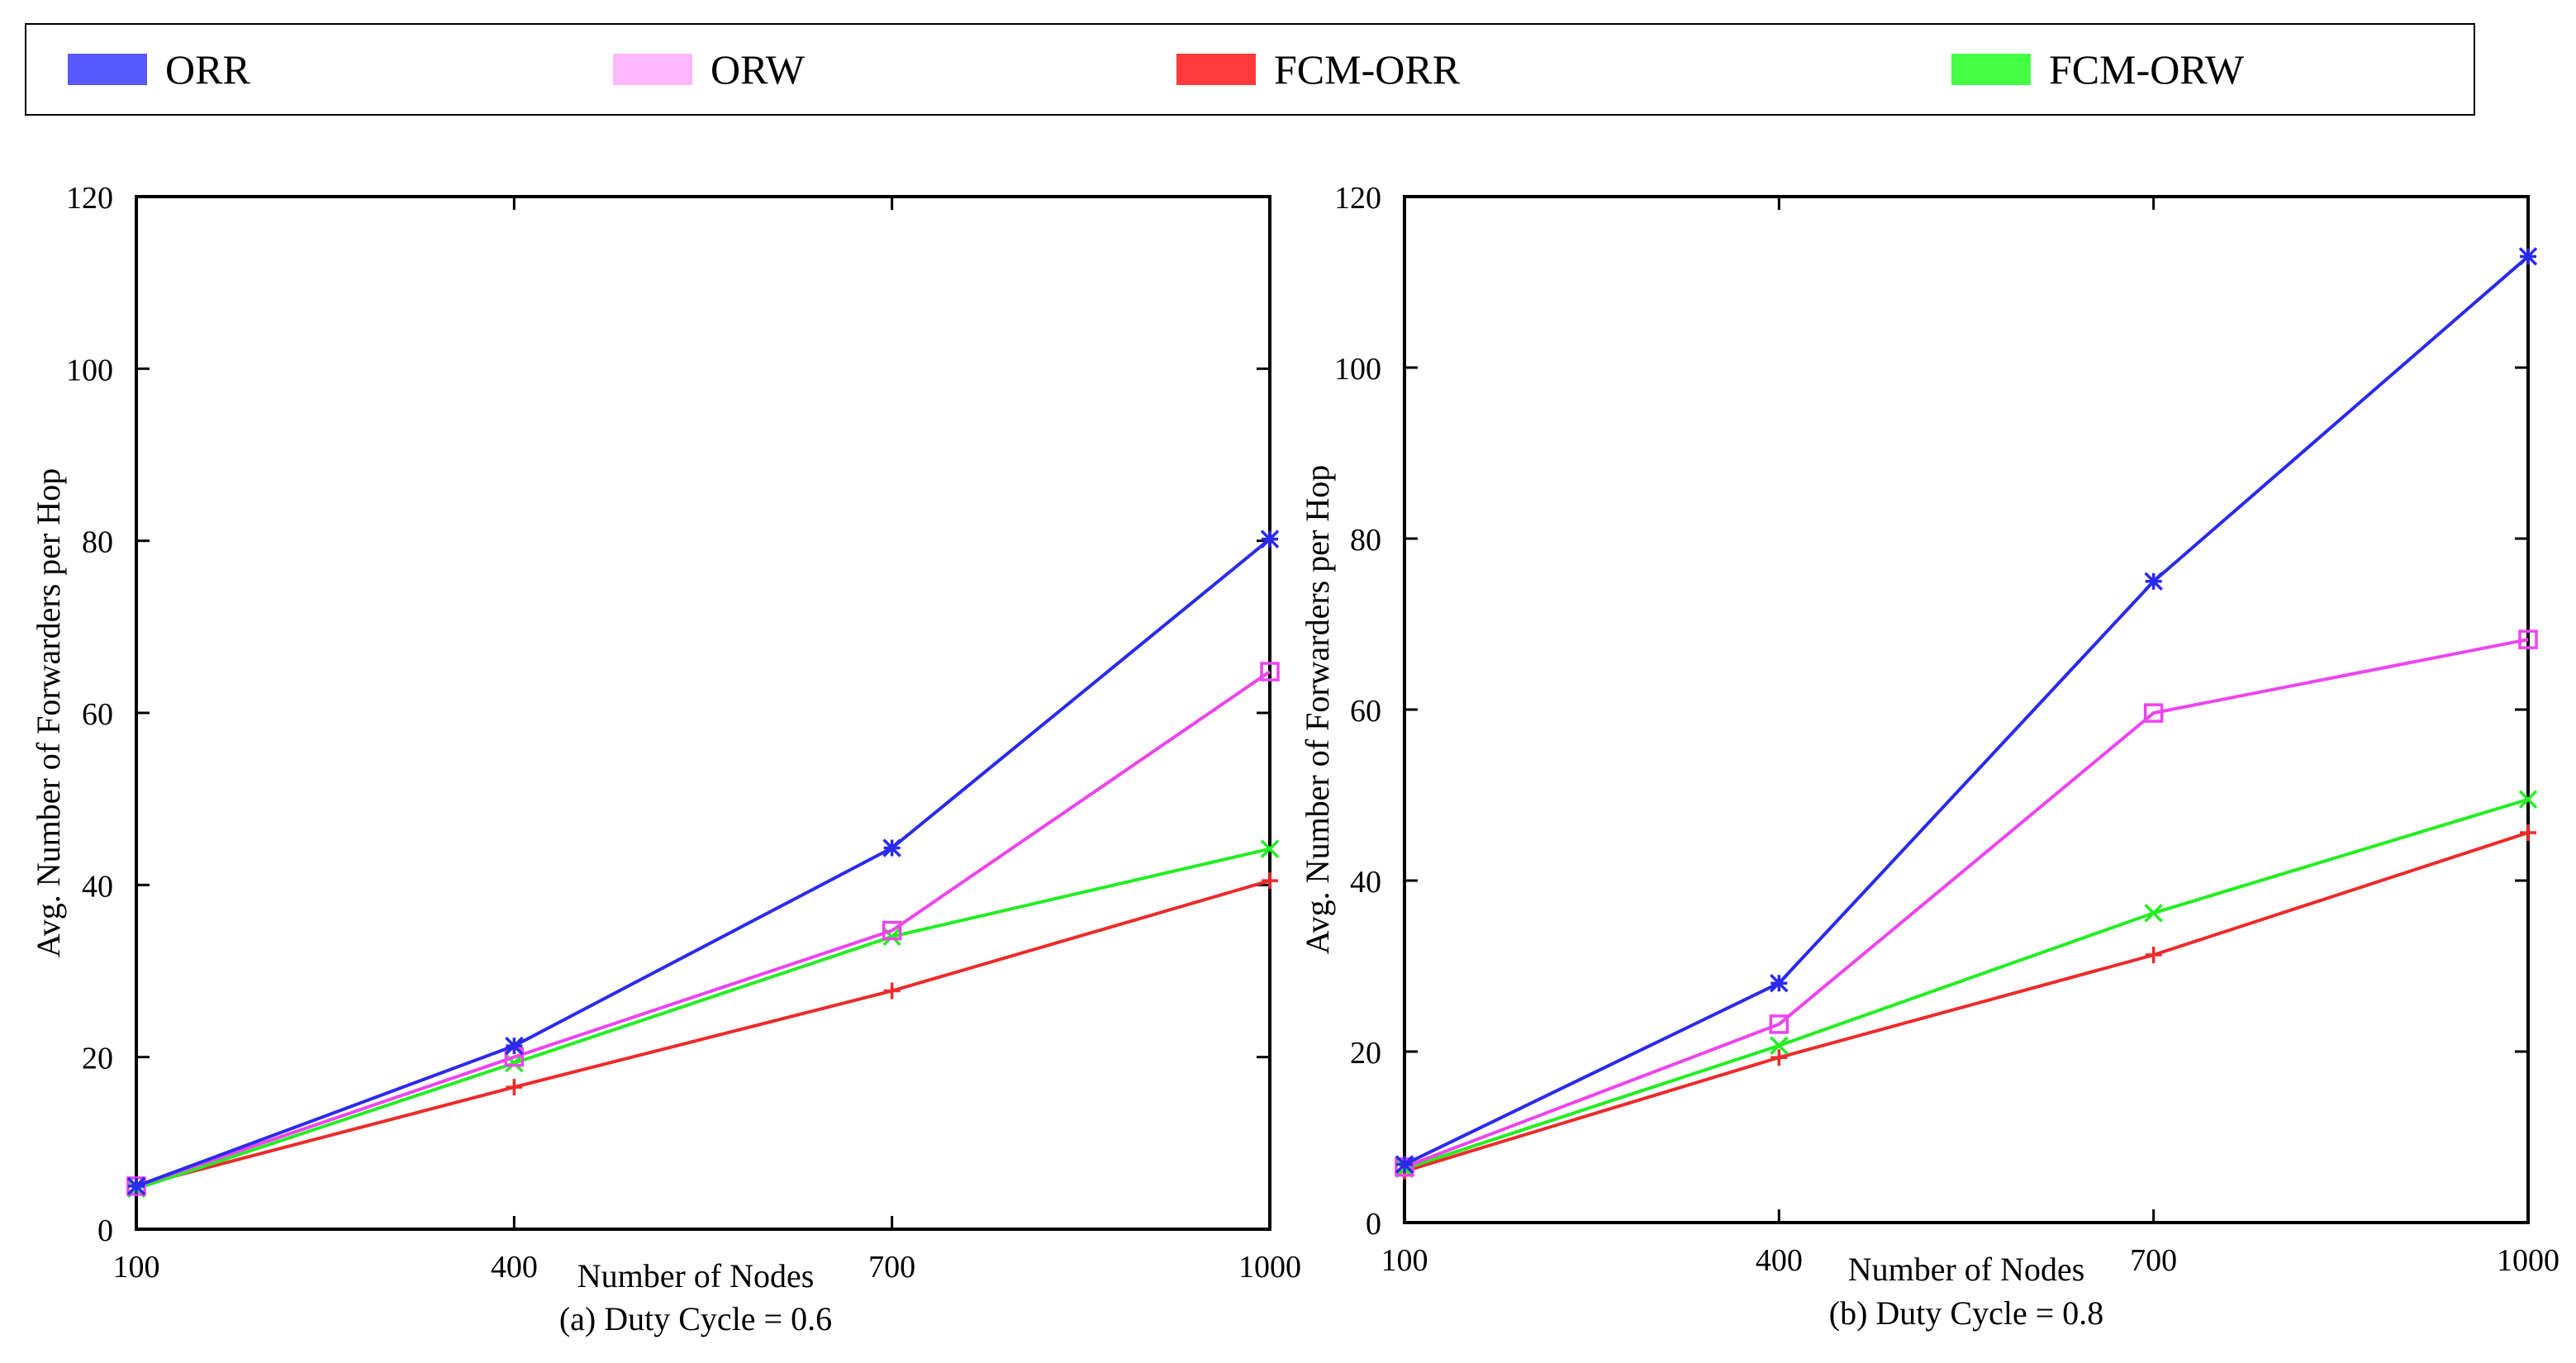  Describe the element at coordinates (2147, 69) in the screenshot. I see `legend-label-fcm-orw: FCM-ORW` at that location.